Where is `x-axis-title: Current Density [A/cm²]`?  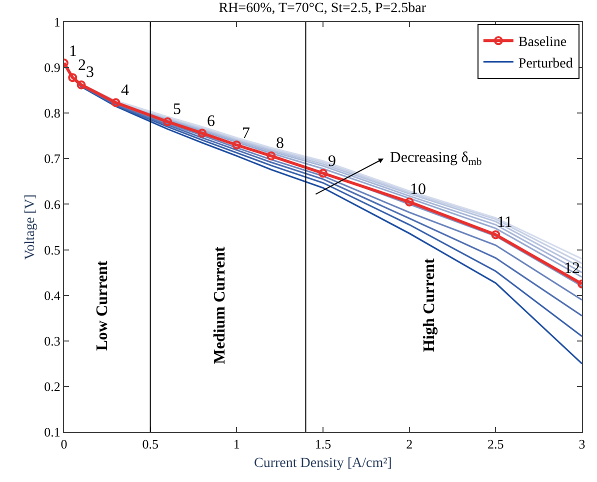
x-axis-title: Current Density [A/cm²] is located at coordinates (323, 463).